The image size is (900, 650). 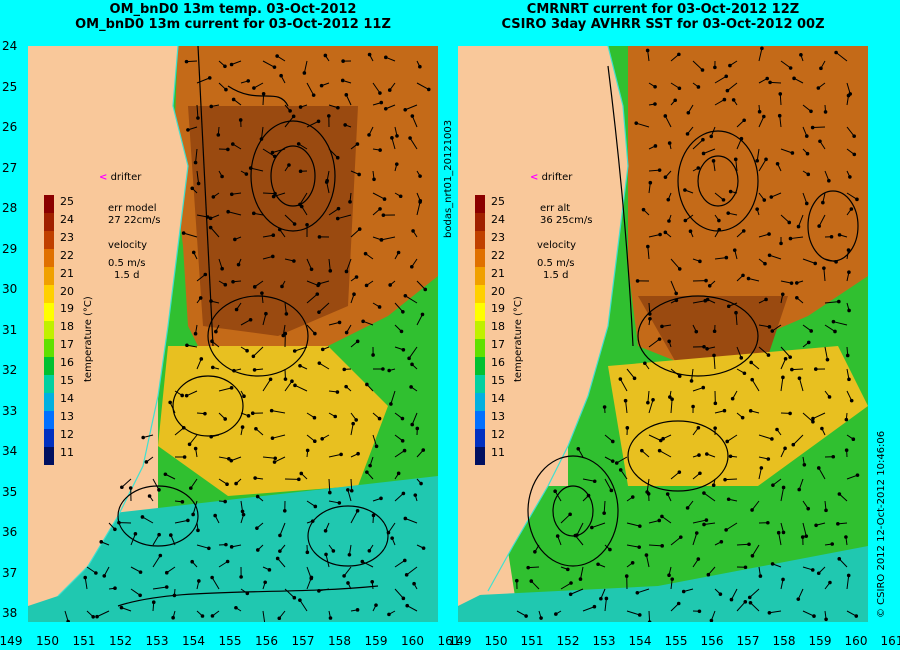 I want to click on lon-tick-label: 158, so click(x=339, y=641).